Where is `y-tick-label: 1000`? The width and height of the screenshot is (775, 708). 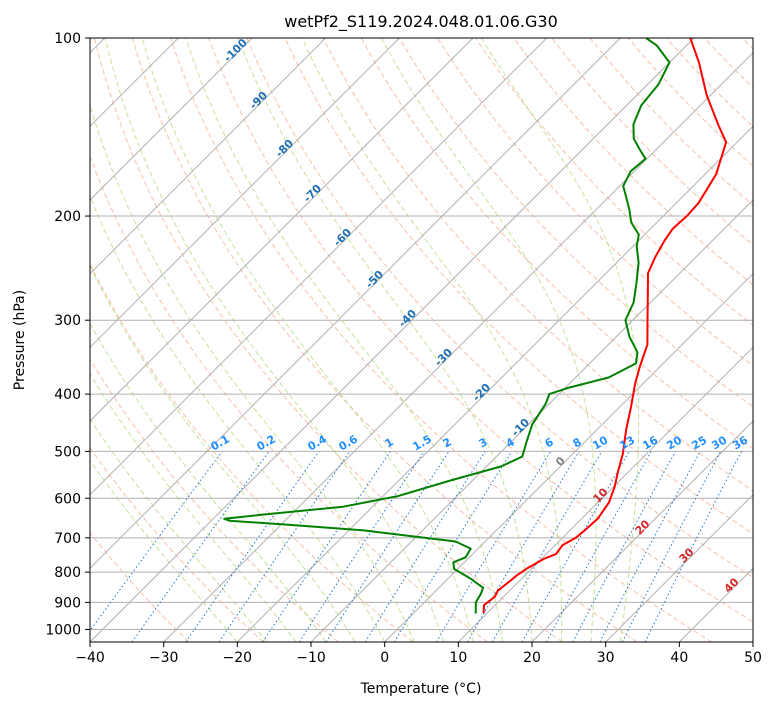
y-tick-label: 1000 is located at coordinates (63, 630).